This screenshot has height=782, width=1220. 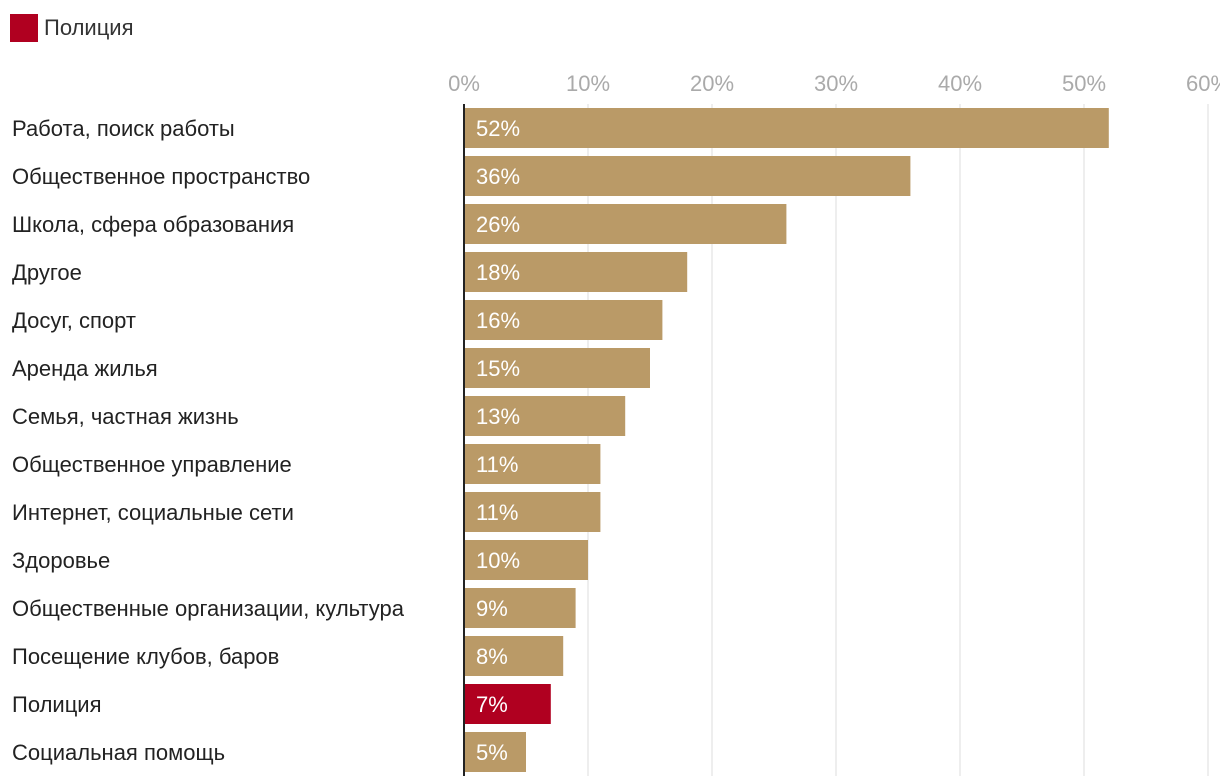 I want to click on category-label: Работа, поиск работы, so click(x=123, y=128).